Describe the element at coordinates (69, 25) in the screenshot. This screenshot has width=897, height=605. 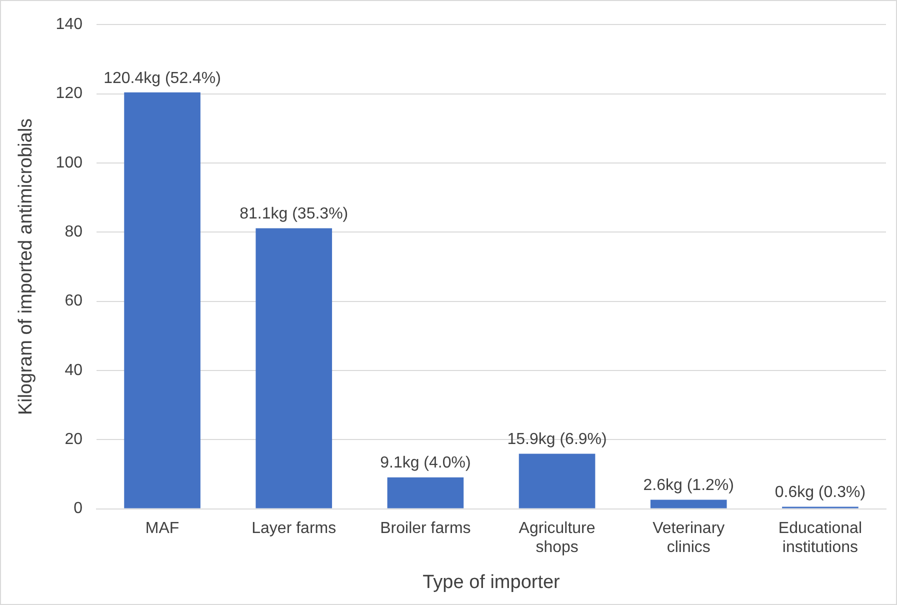
I see `y-tick-label: 140` at that location.